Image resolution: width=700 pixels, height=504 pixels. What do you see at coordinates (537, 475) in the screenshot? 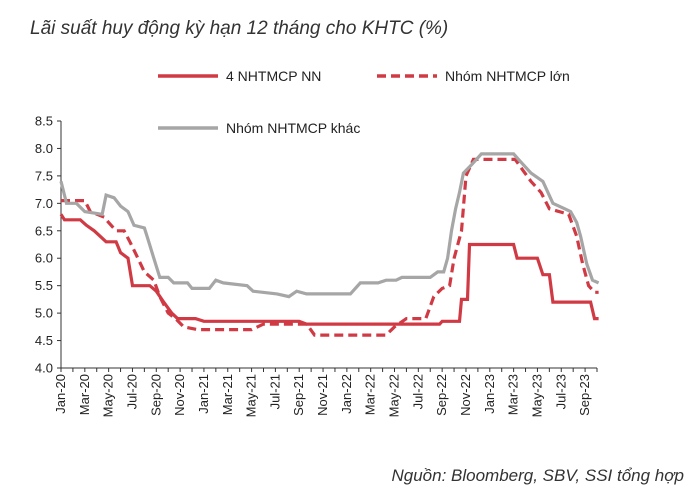
I see `source-note: Nguồn: Bloomberg, SBV, SSI tổng hợp` at bounding box center [537, 475].